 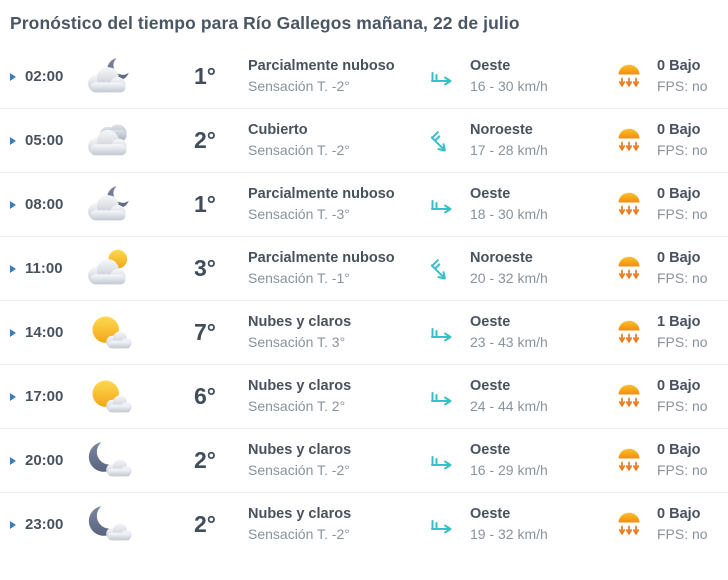 I want to click on time-cell: 02:00, so click(x=39, y=76).